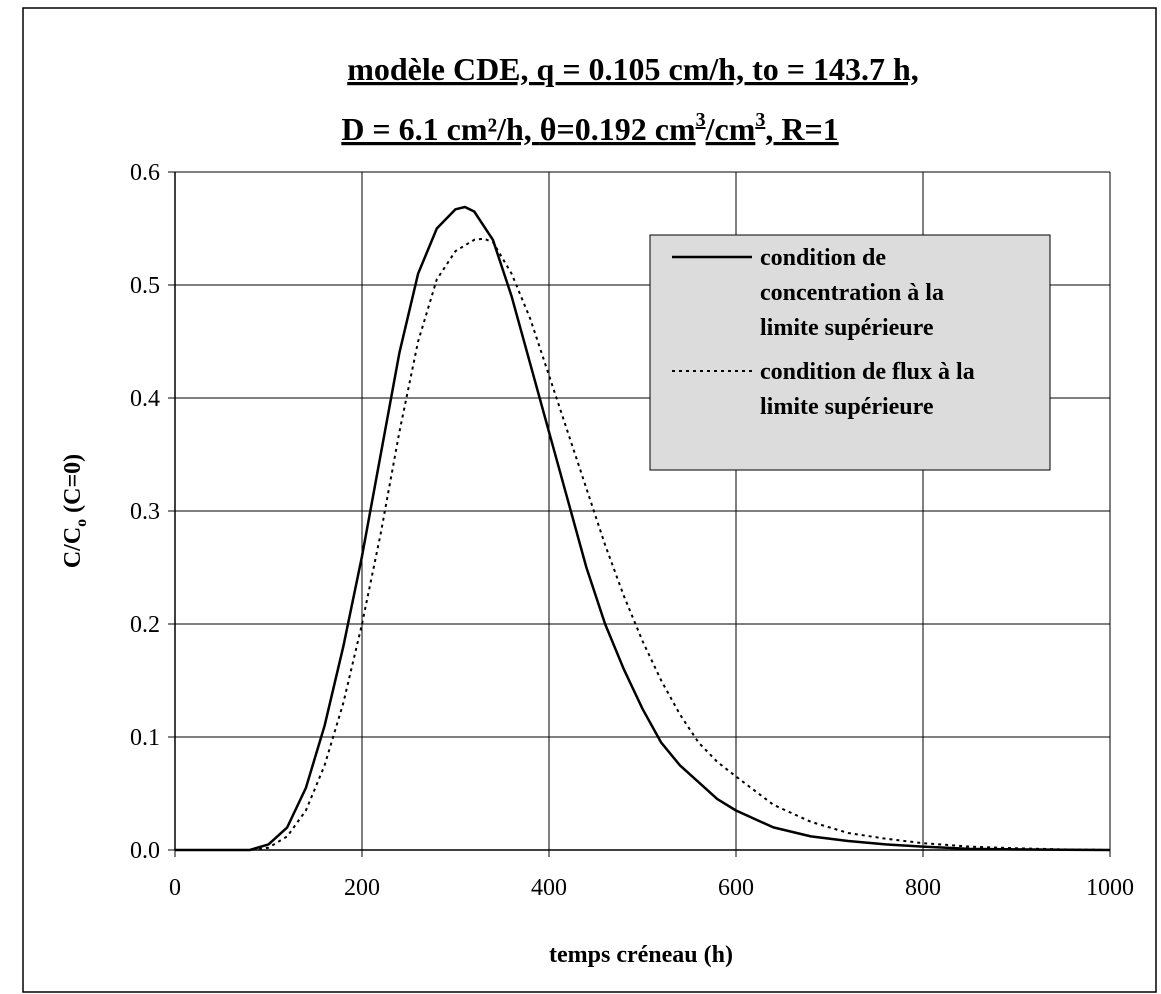  Describe the element at coordinates (823, 258) in the screenshot. I see `legend-label-concentration-1: condition de` at that location.